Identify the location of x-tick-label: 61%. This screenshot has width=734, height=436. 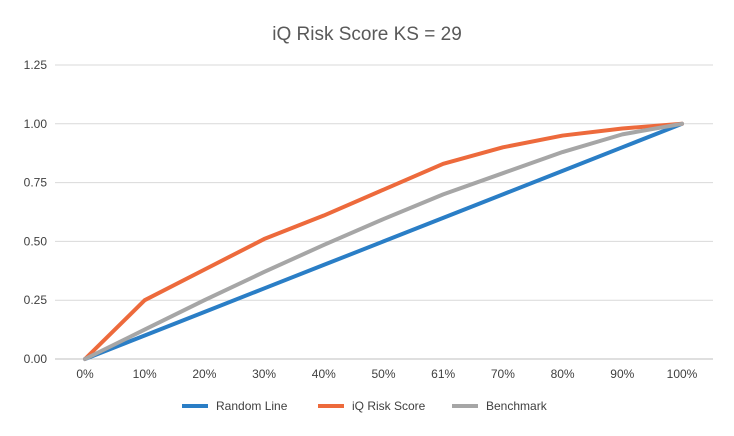
(443, 374).